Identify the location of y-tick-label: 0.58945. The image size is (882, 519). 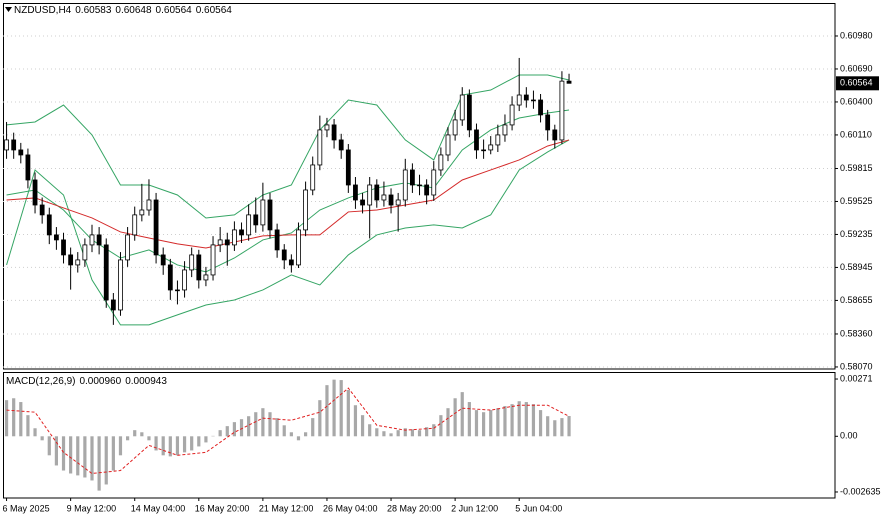
(856, 267).